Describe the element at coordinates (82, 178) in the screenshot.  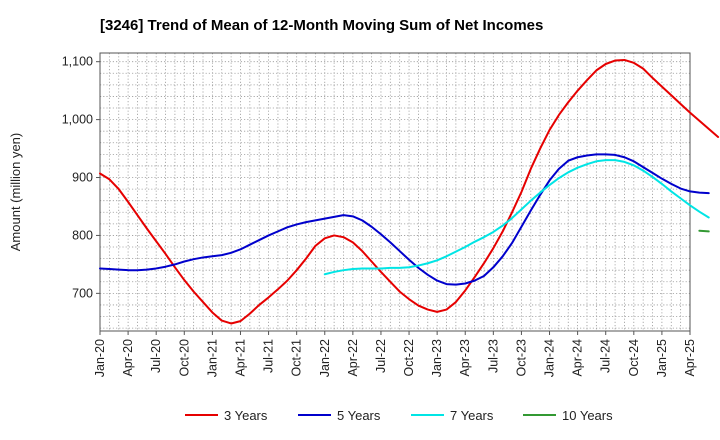
I see `y-tick-label: 900` at that location.